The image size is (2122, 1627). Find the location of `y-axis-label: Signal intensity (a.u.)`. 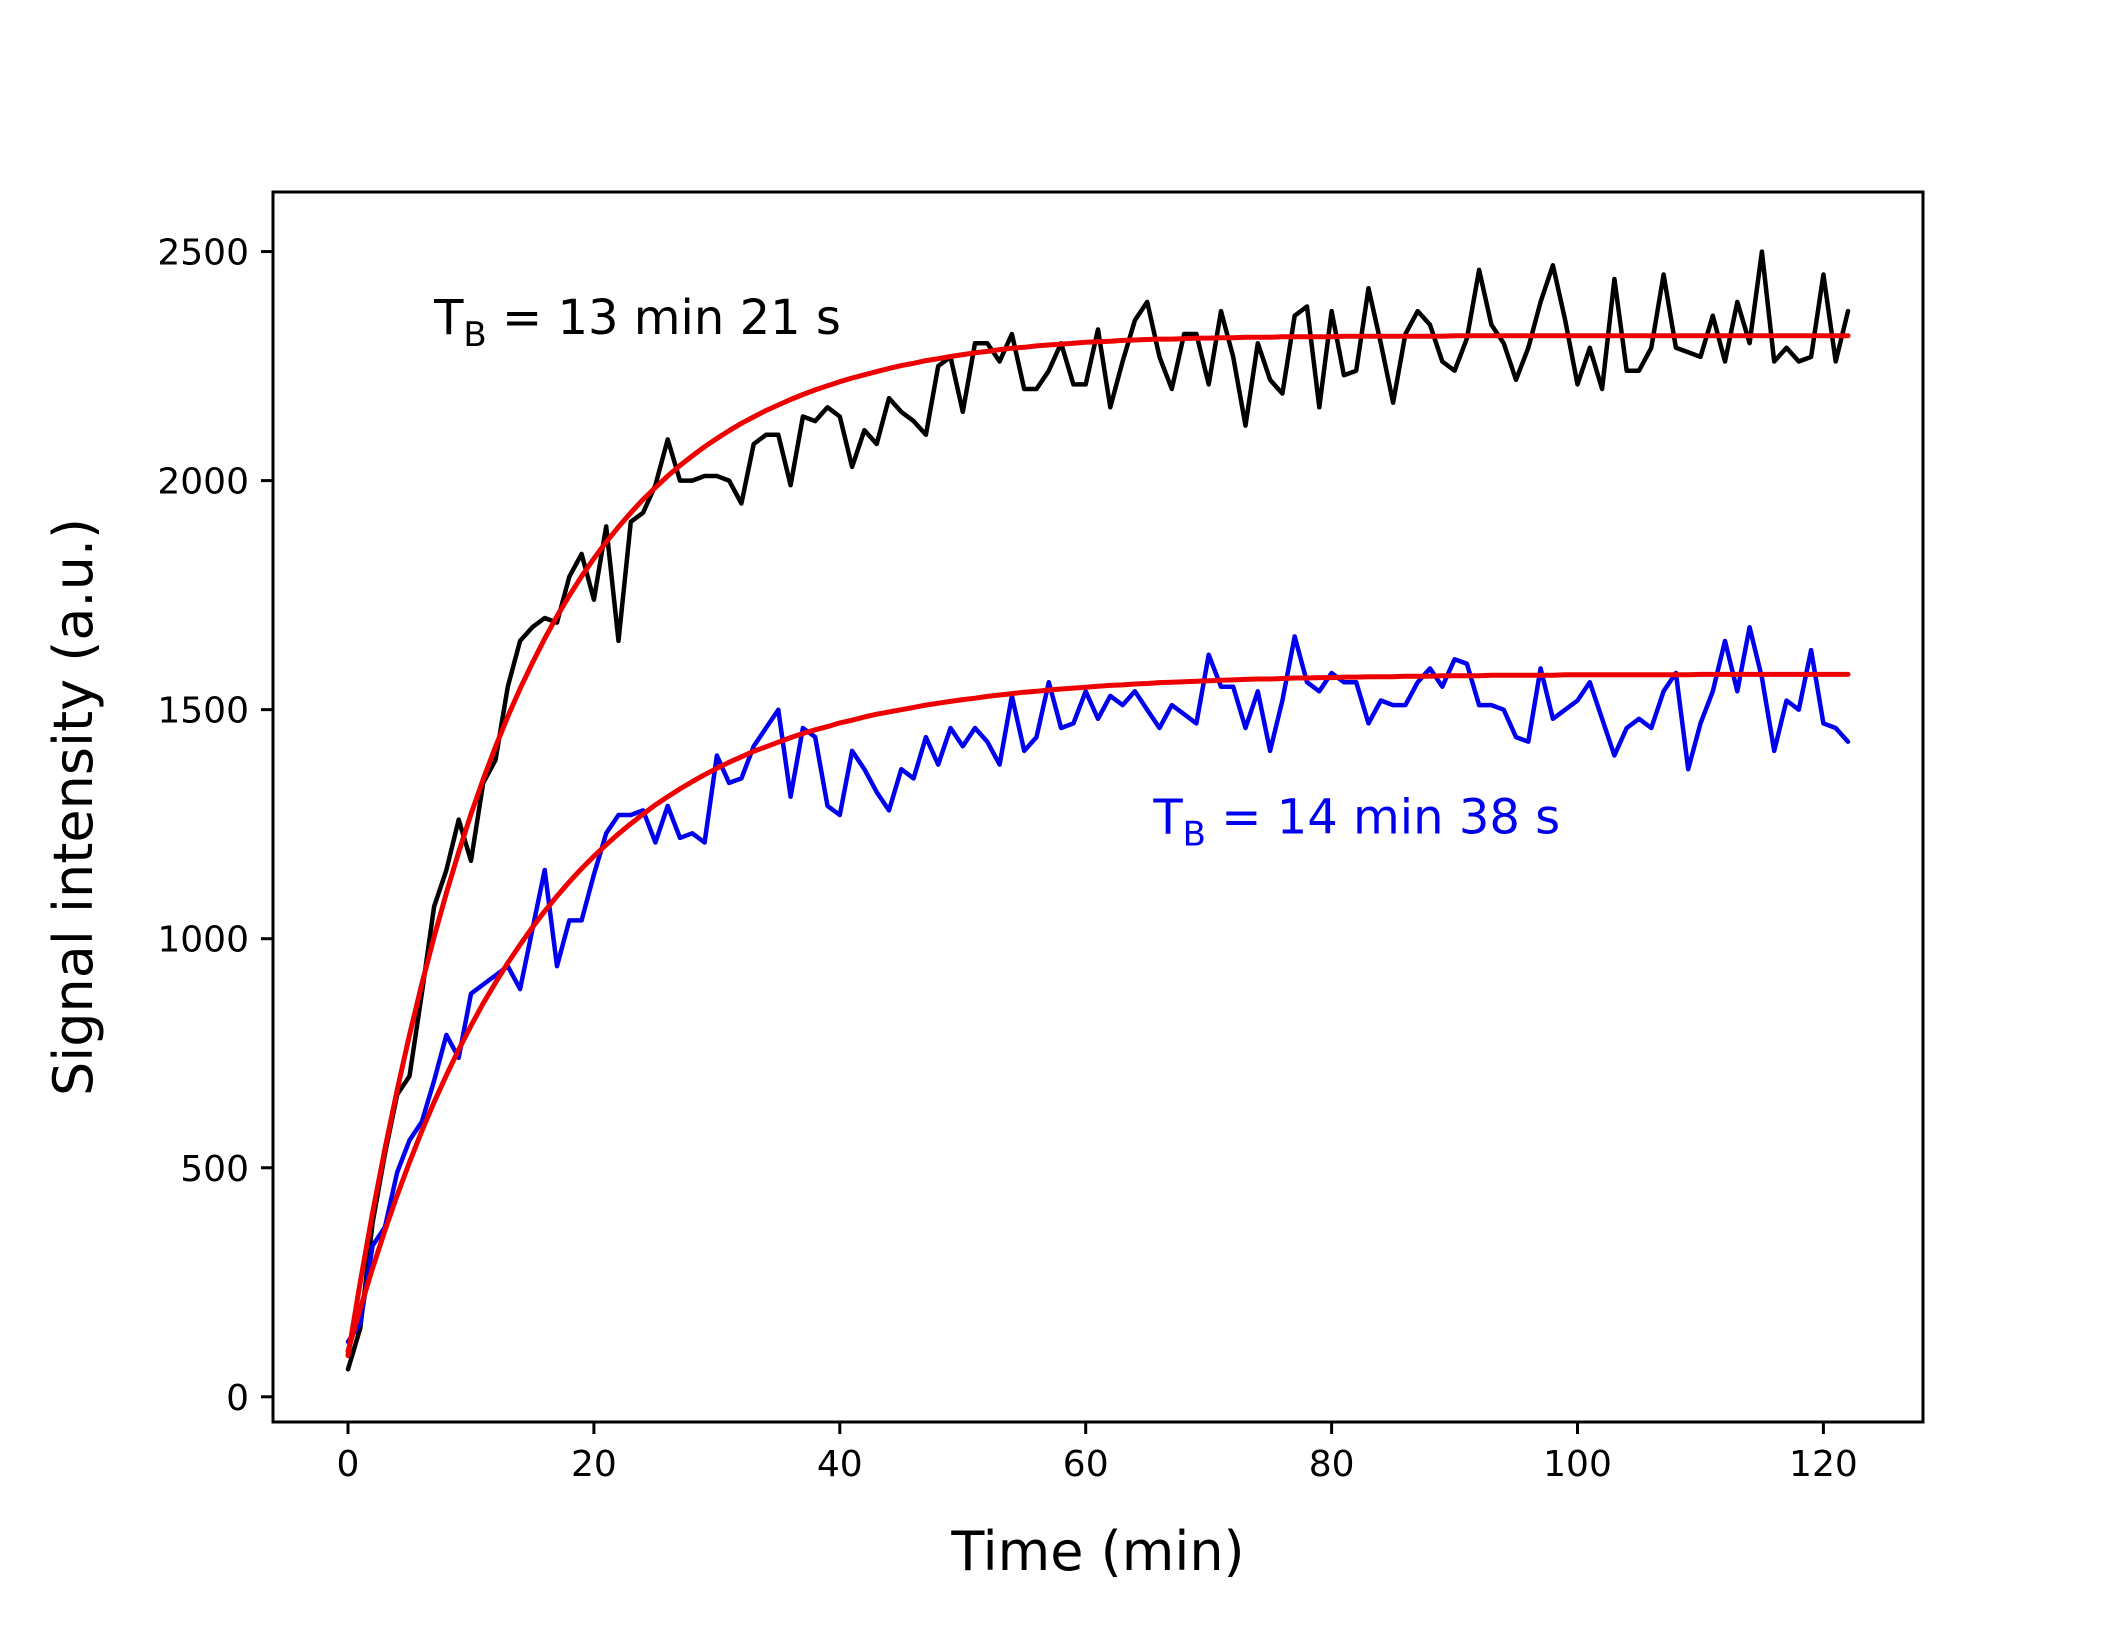

y-axis-label: Signal intensity (a.u.) is located at coordinates (73, 807).